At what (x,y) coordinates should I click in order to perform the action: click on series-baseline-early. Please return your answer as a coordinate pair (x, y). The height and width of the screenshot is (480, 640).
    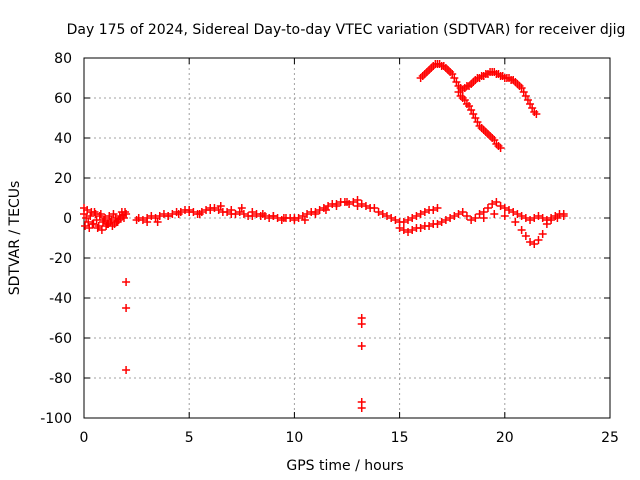
    Looking at the image, I should click on (105, 219).